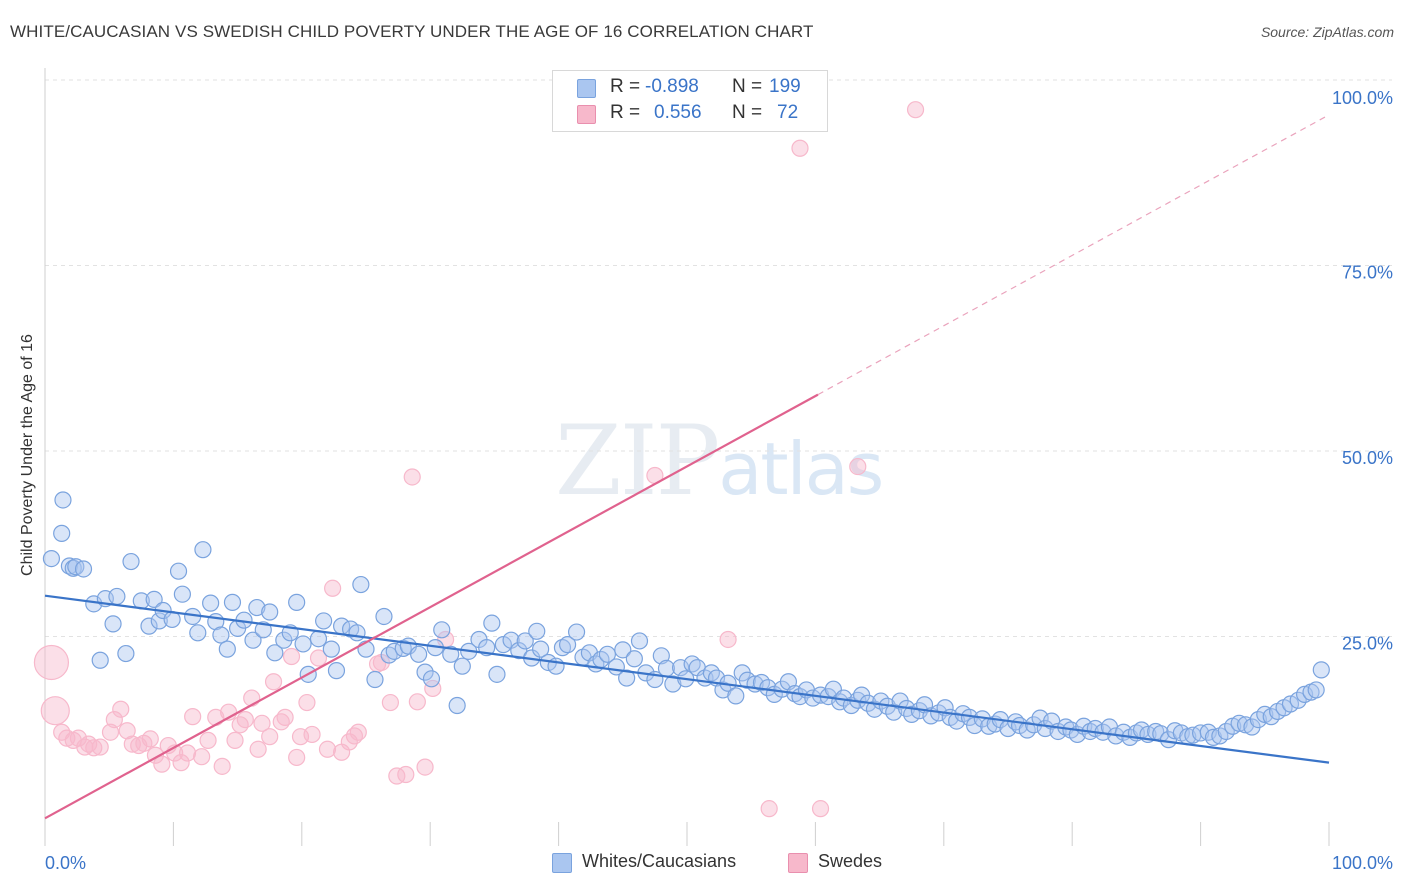 The height and width of the screenshot is (892, 1406). What do you see at coordinates (586, 114) in the screenshot?
I see `legend-swatch-swedes` at bounding box center [586, 114].